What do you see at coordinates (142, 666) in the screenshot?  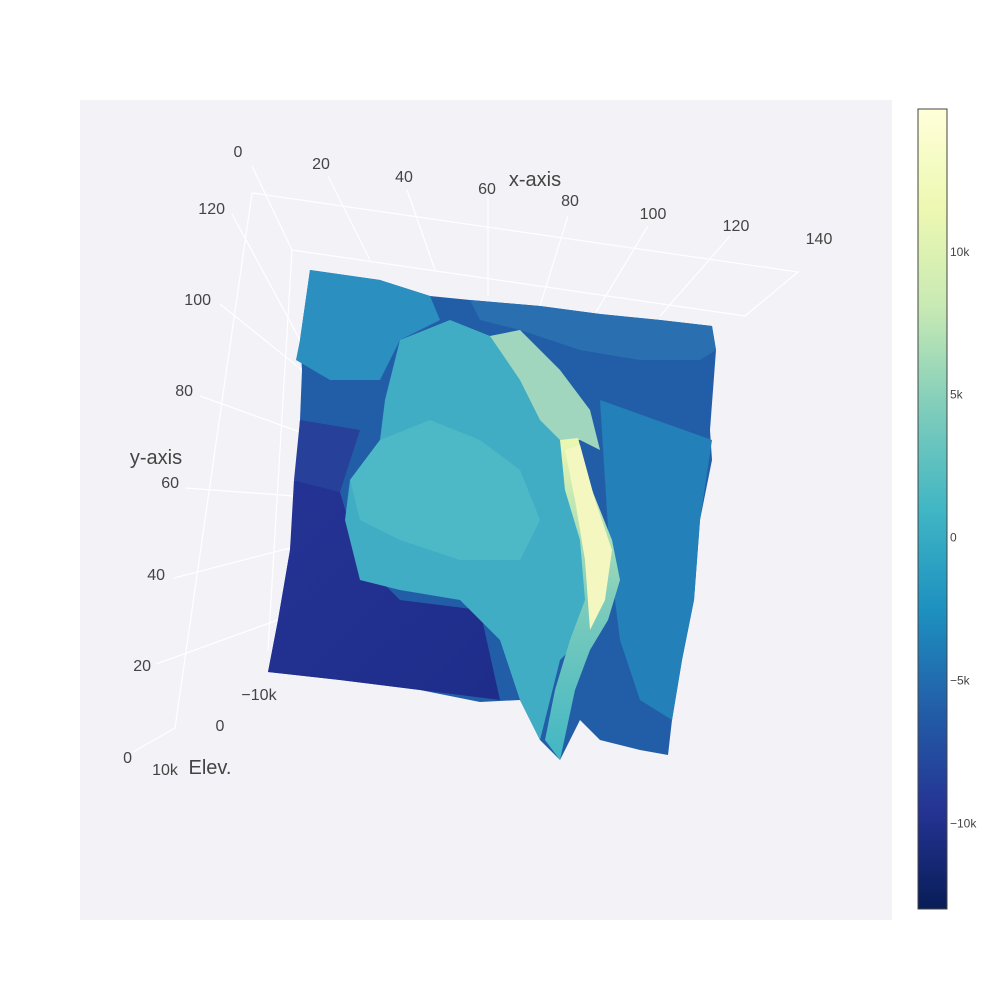 I see `y-tick: 20` at bounding box center [142, 666].